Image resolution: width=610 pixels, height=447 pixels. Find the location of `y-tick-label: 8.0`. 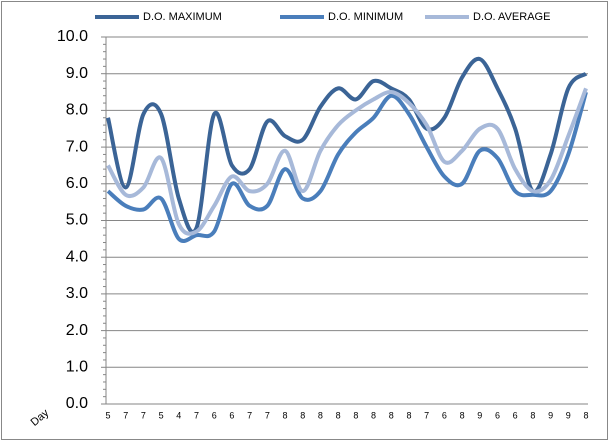

y-tick-label: 8.0 is located at coordinates (77, 110).